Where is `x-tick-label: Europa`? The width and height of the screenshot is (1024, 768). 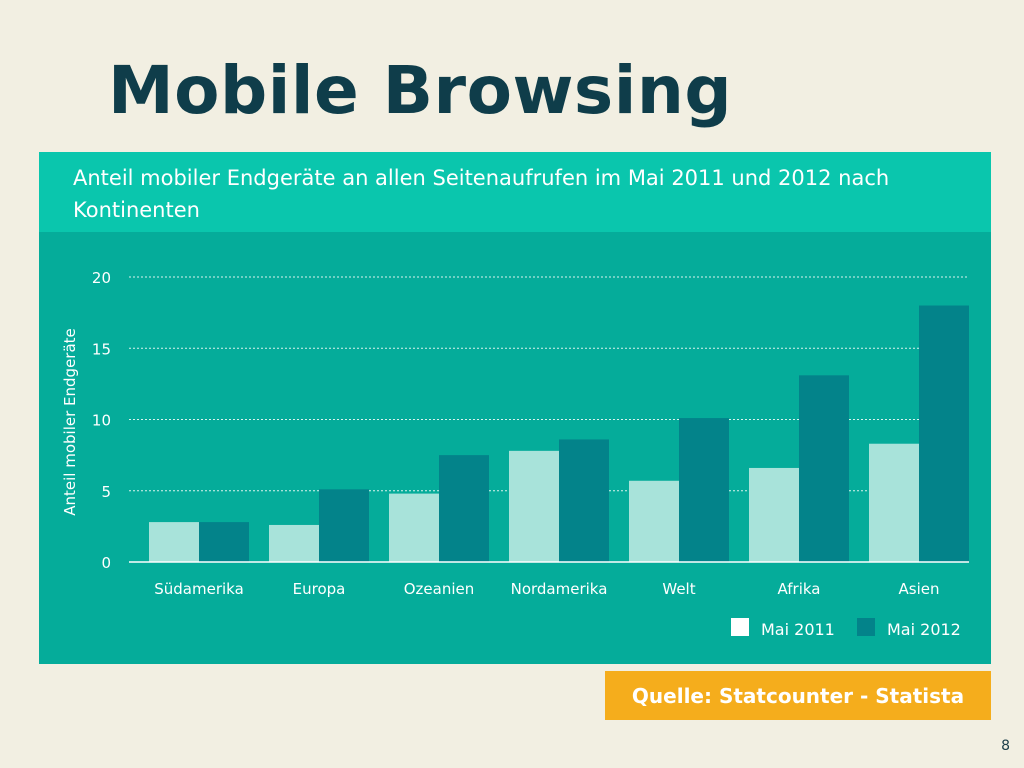
x-tick-label: Europa is located at coordinates (319, 589).